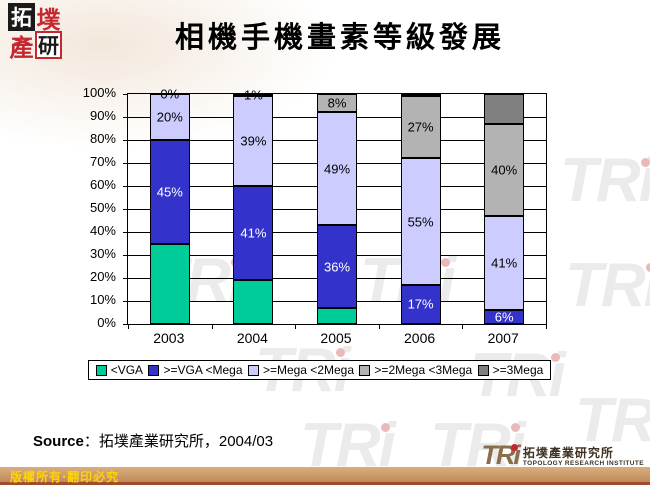 Image resolution: width=650 pixels, height=485 pixels. Describe the element at coordinates (58, 441) in the screenshot. I see `source-label: Source` at that location.